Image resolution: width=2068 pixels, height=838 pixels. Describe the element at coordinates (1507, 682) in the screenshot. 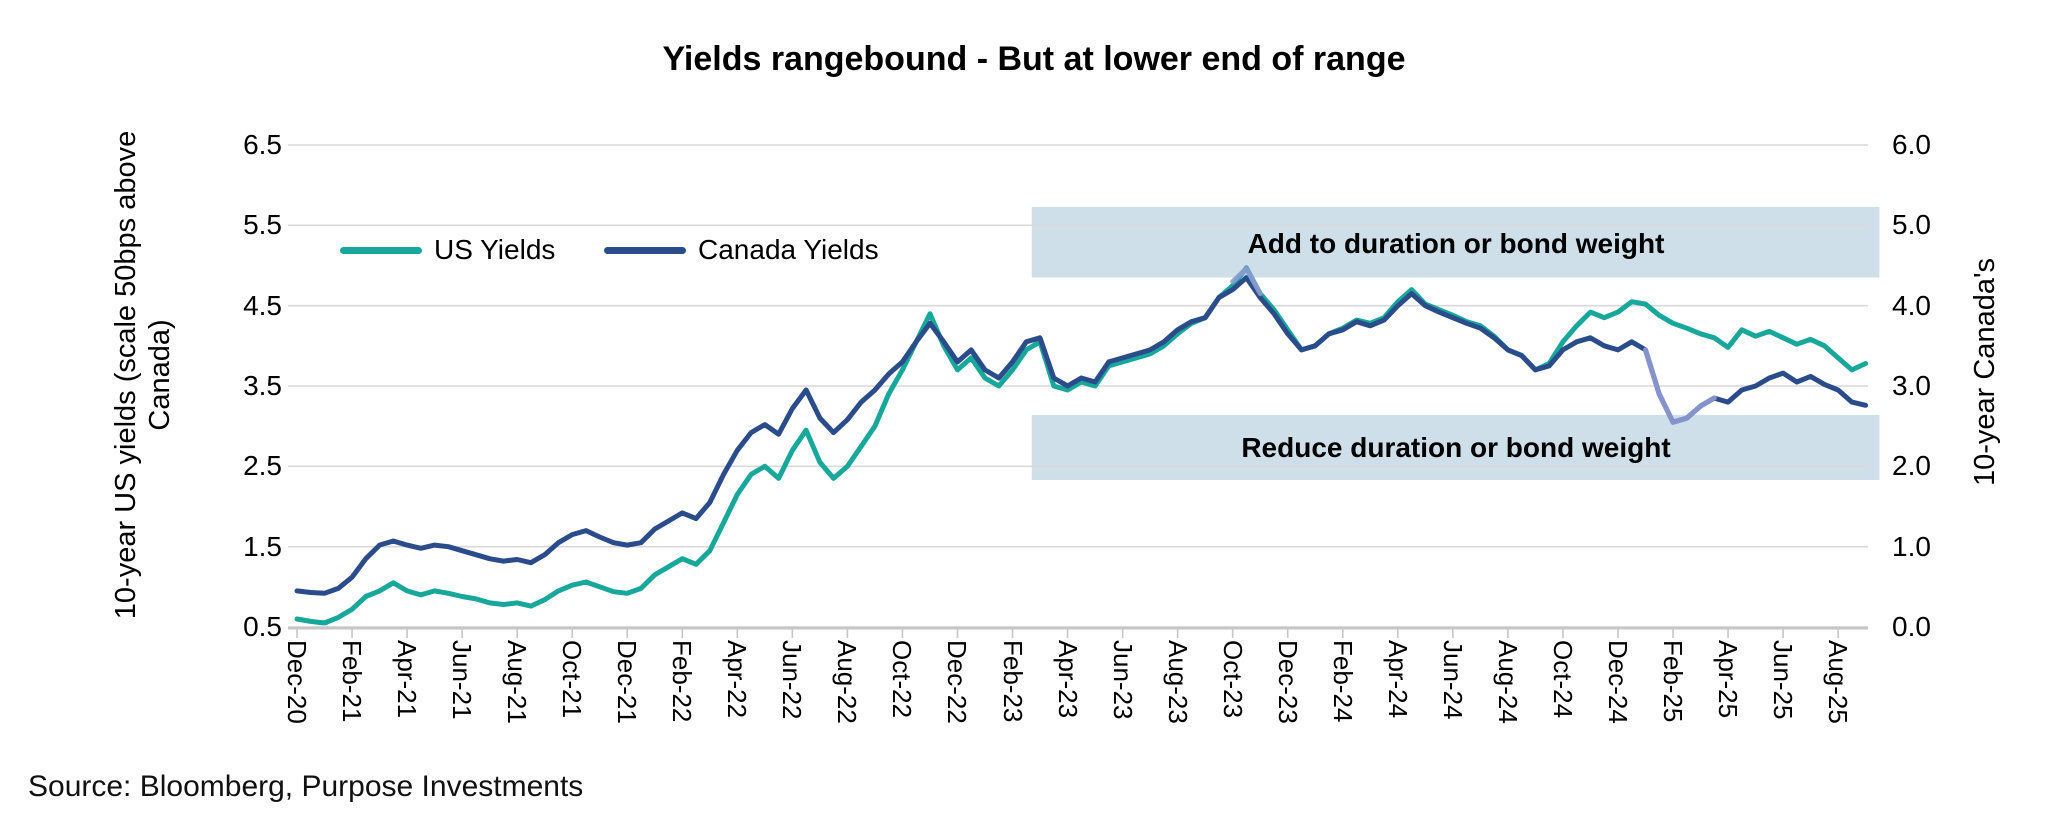

I see `x-axis-tick-label: Aug-24` at that location.